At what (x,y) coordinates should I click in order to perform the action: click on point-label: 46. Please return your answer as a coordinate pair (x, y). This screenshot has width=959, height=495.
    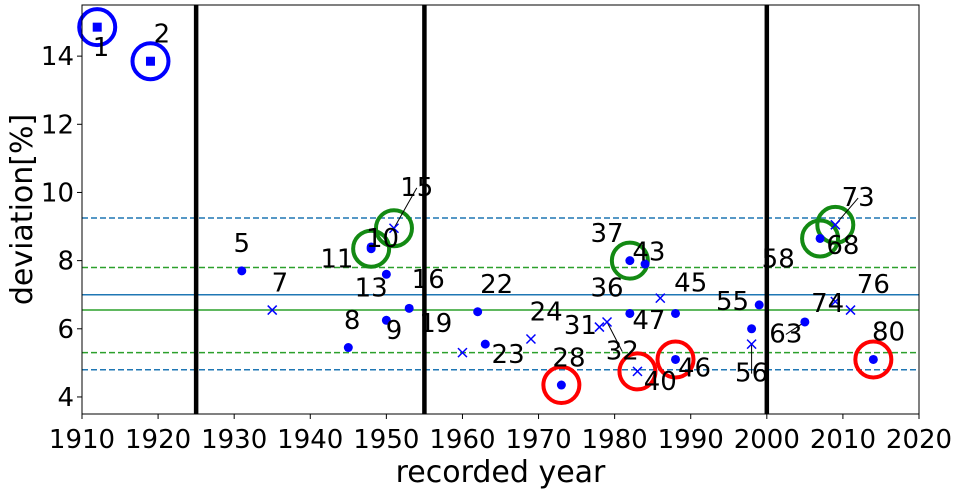
    Looking at the image, I should click on (694, 369).